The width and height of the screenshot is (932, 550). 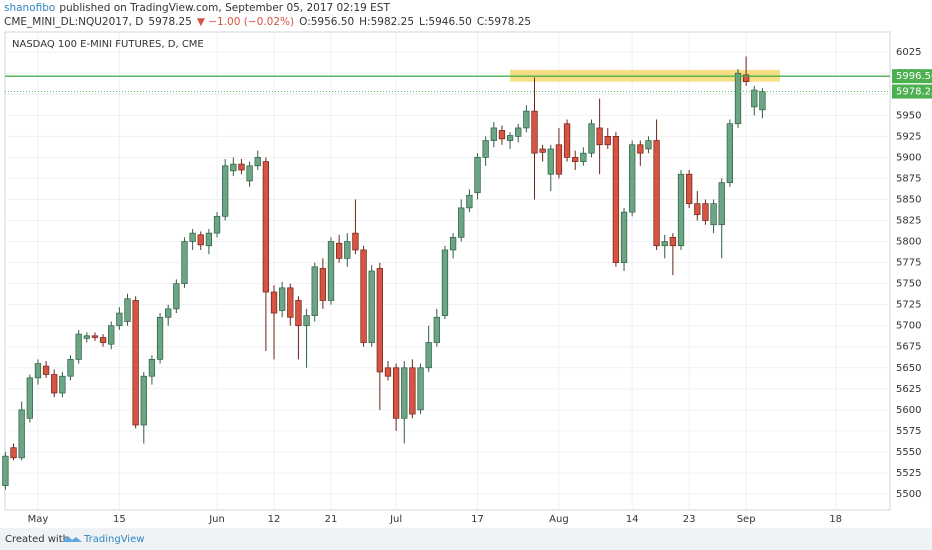 I want to click on x-tick-label: 15, so click(x=119, y=519).